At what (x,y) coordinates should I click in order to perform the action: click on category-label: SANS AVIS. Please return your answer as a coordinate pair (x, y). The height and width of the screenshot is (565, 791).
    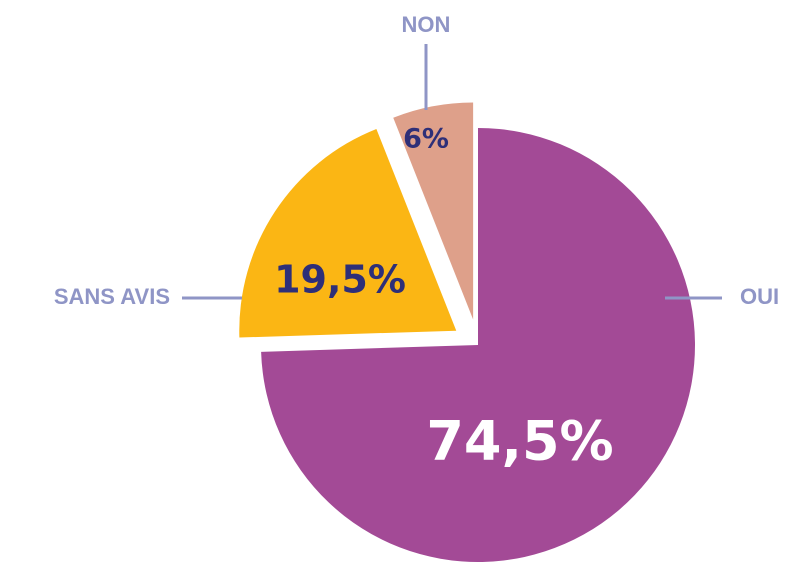
    Looking at the image, I should click on (112, 296).